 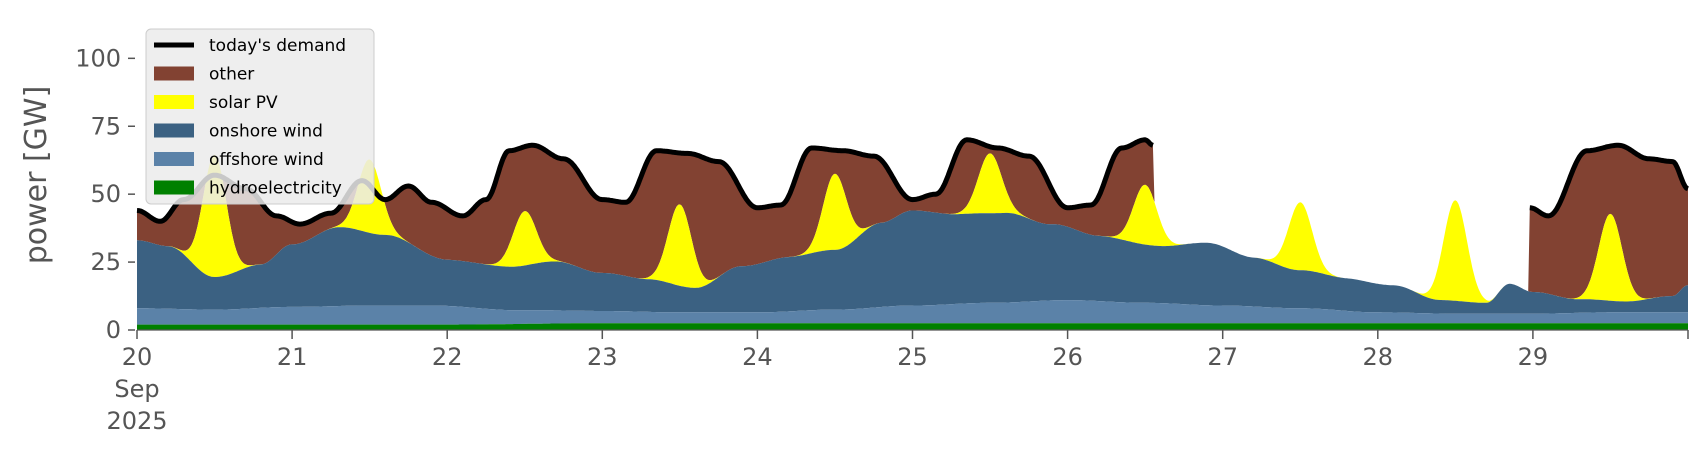 I want to click on y-tick-label-25: 25, so click(x=105, y=262).